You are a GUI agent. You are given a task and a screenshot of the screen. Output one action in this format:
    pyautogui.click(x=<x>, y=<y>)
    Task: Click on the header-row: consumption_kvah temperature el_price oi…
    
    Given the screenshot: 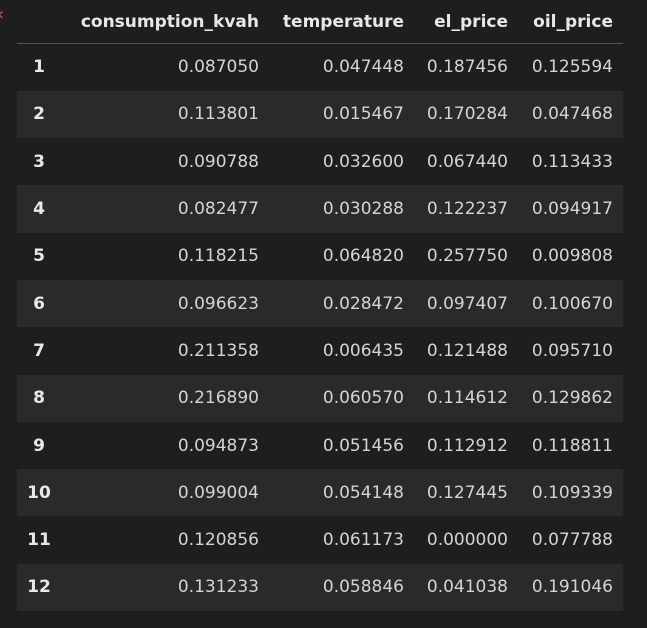 What is the action you would take?
    pyautogui.click(x=320, y=22)
    